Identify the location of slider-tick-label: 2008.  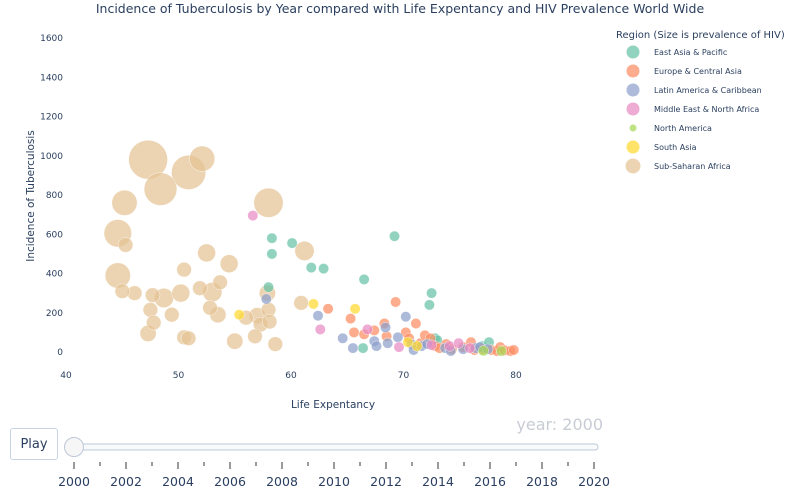
(282, 481).